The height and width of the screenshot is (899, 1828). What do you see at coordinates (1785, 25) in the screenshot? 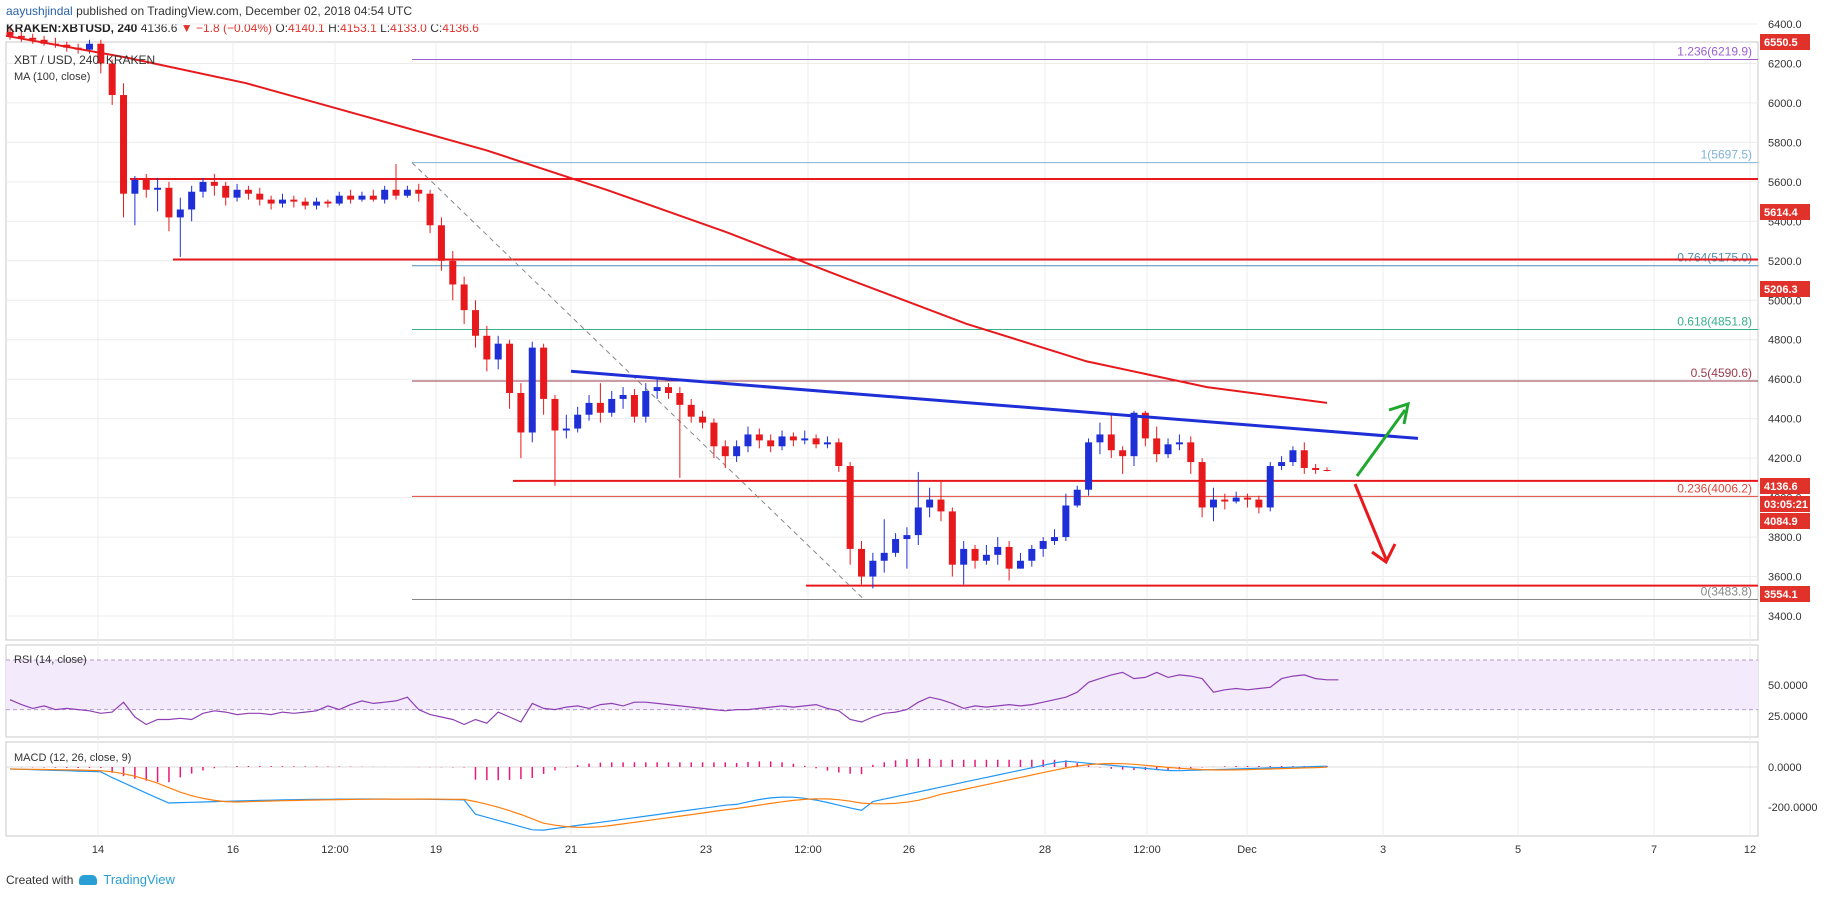
I see `y-tick-label: 6400.0` at bounding box center [1785, 25].